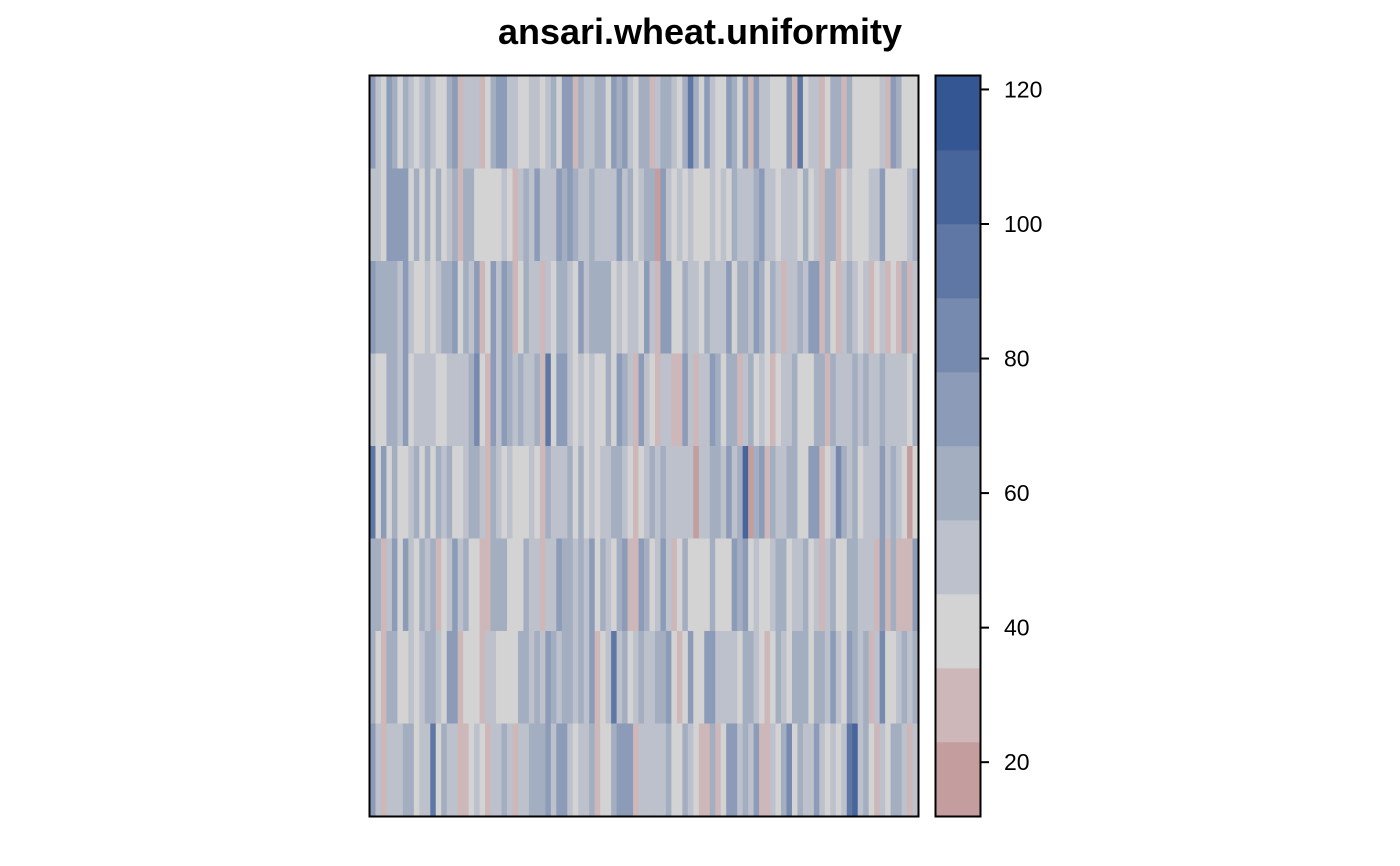 The image size is (1400, 866). What do you see at coordinates (958, 261) in the screenshot?
I see `legend-color-block` at bounding box center [958, 261].